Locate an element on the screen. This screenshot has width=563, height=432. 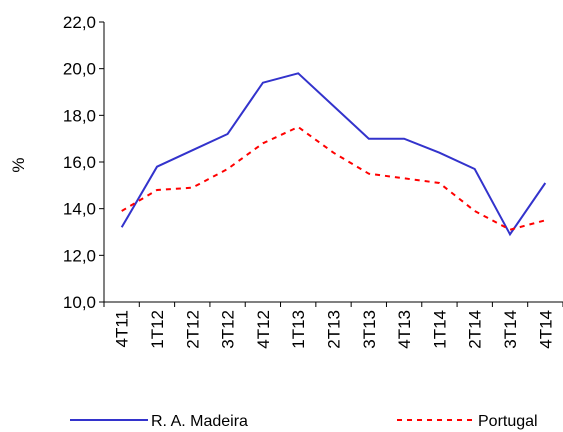
y-tick-label: 22,0 is located at coordinates (79, 22).